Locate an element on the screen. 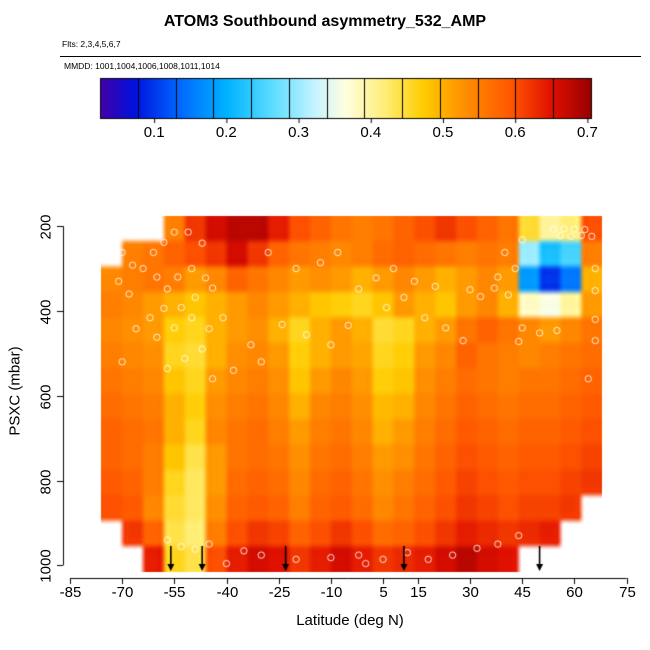 The image size is (650, 650). legend-divider-line is located at coordinates (350, 56).